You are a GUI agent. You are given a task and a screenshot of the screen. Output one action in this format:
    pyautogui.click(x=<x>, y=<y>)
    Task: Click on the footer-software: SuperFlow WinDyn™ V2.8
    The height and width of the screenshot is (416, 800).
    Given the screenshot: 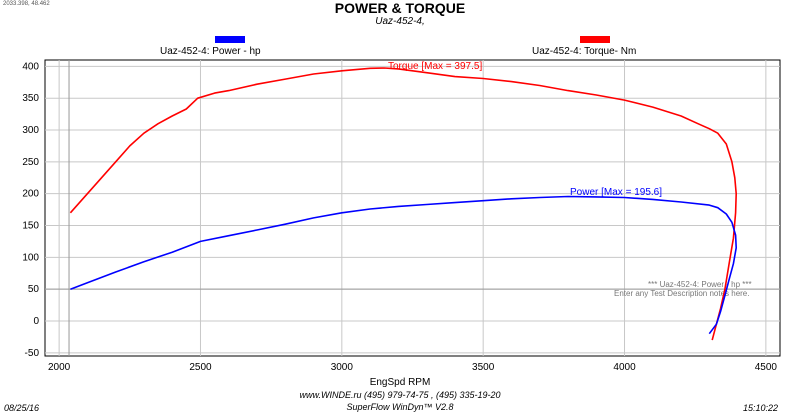 What is the action you would take?
    pyautogui.click(x=400, y=407)
    